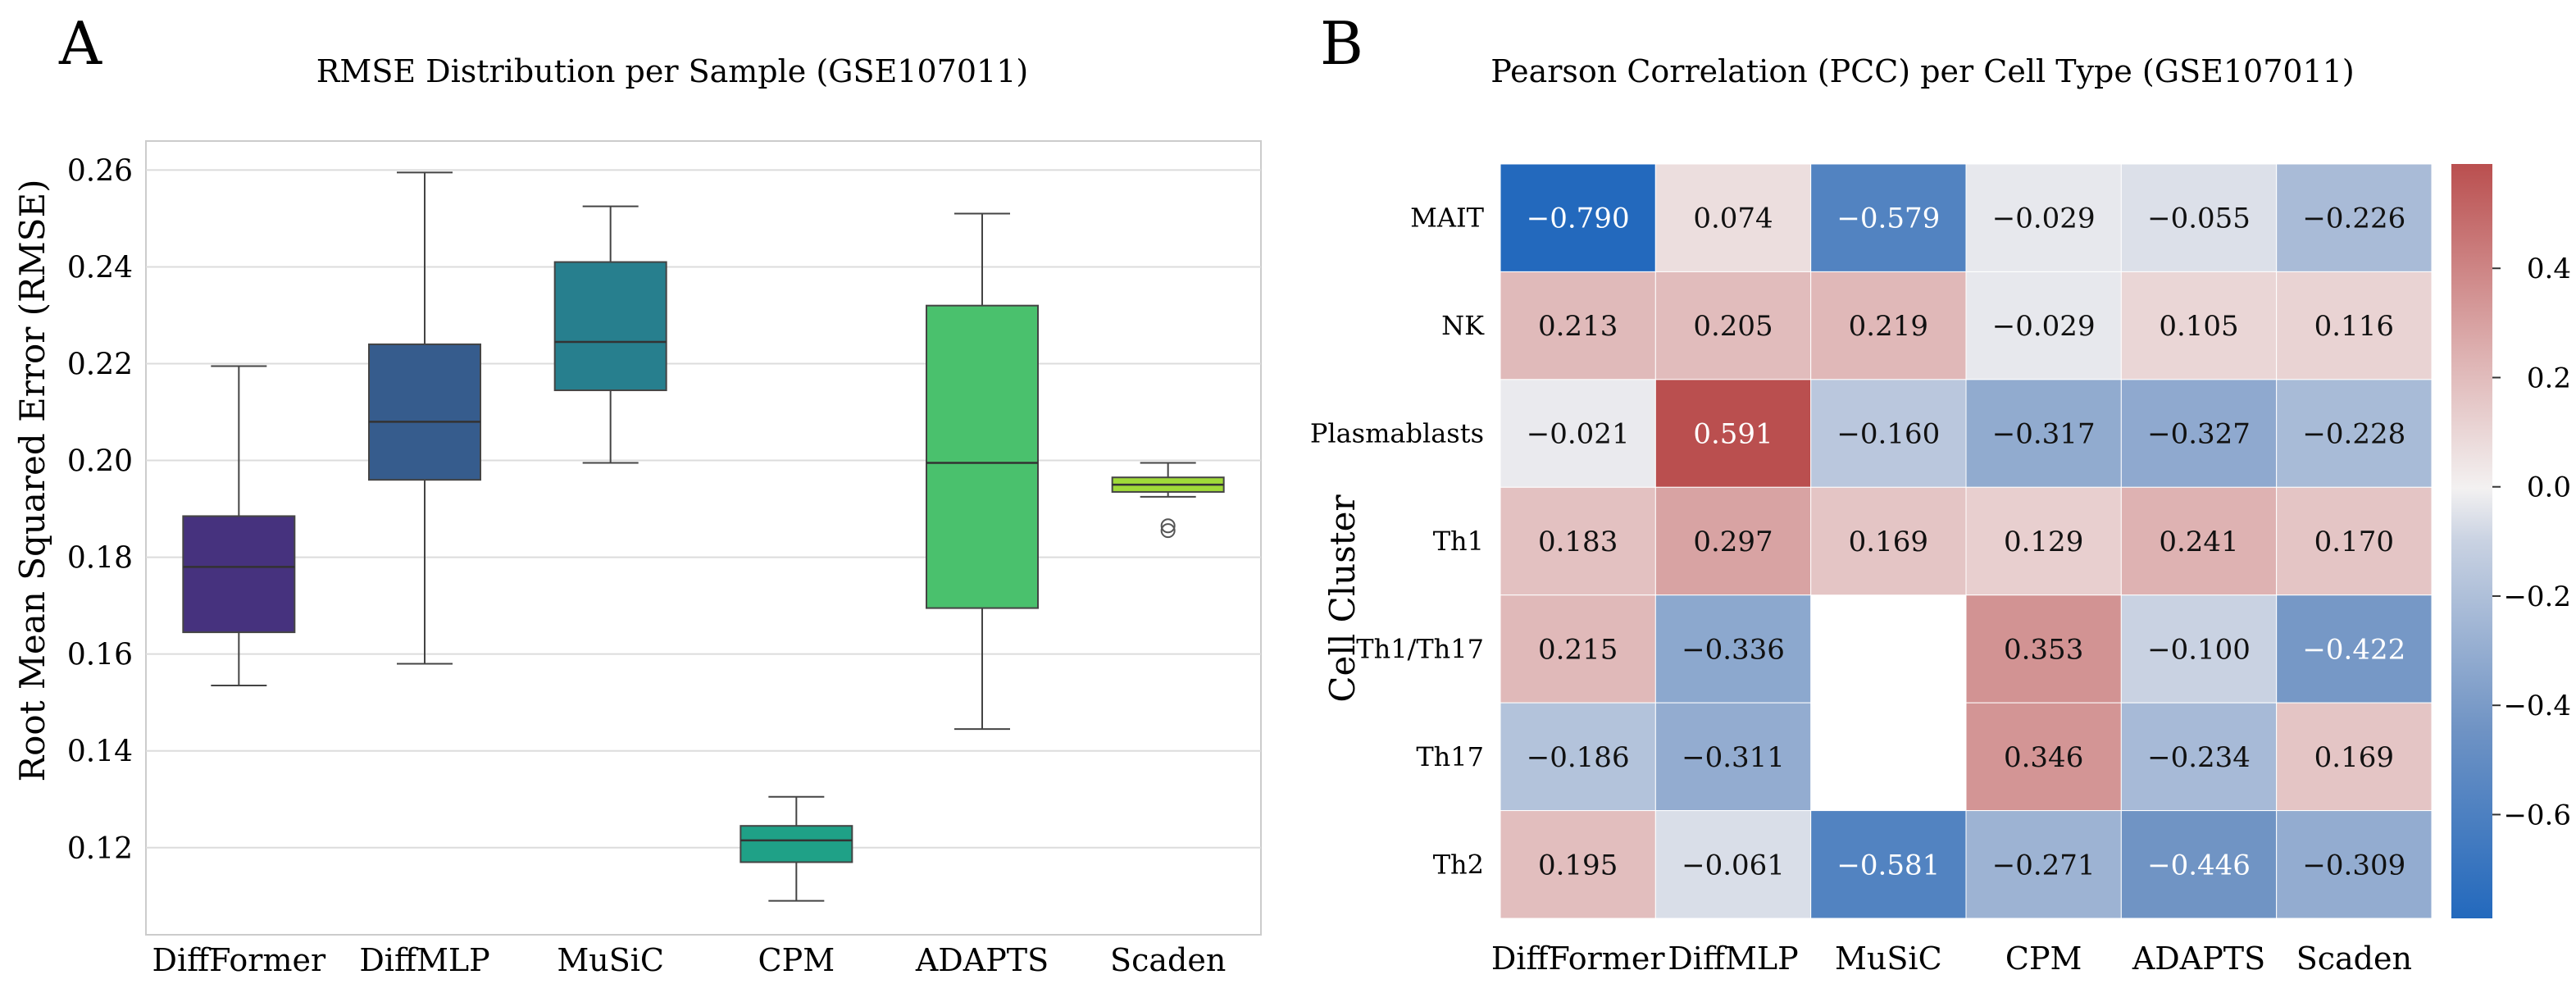 The image size is (2576, 1002). I want to click on heatmap-cell-value: 0.074, so click(1733, 219).